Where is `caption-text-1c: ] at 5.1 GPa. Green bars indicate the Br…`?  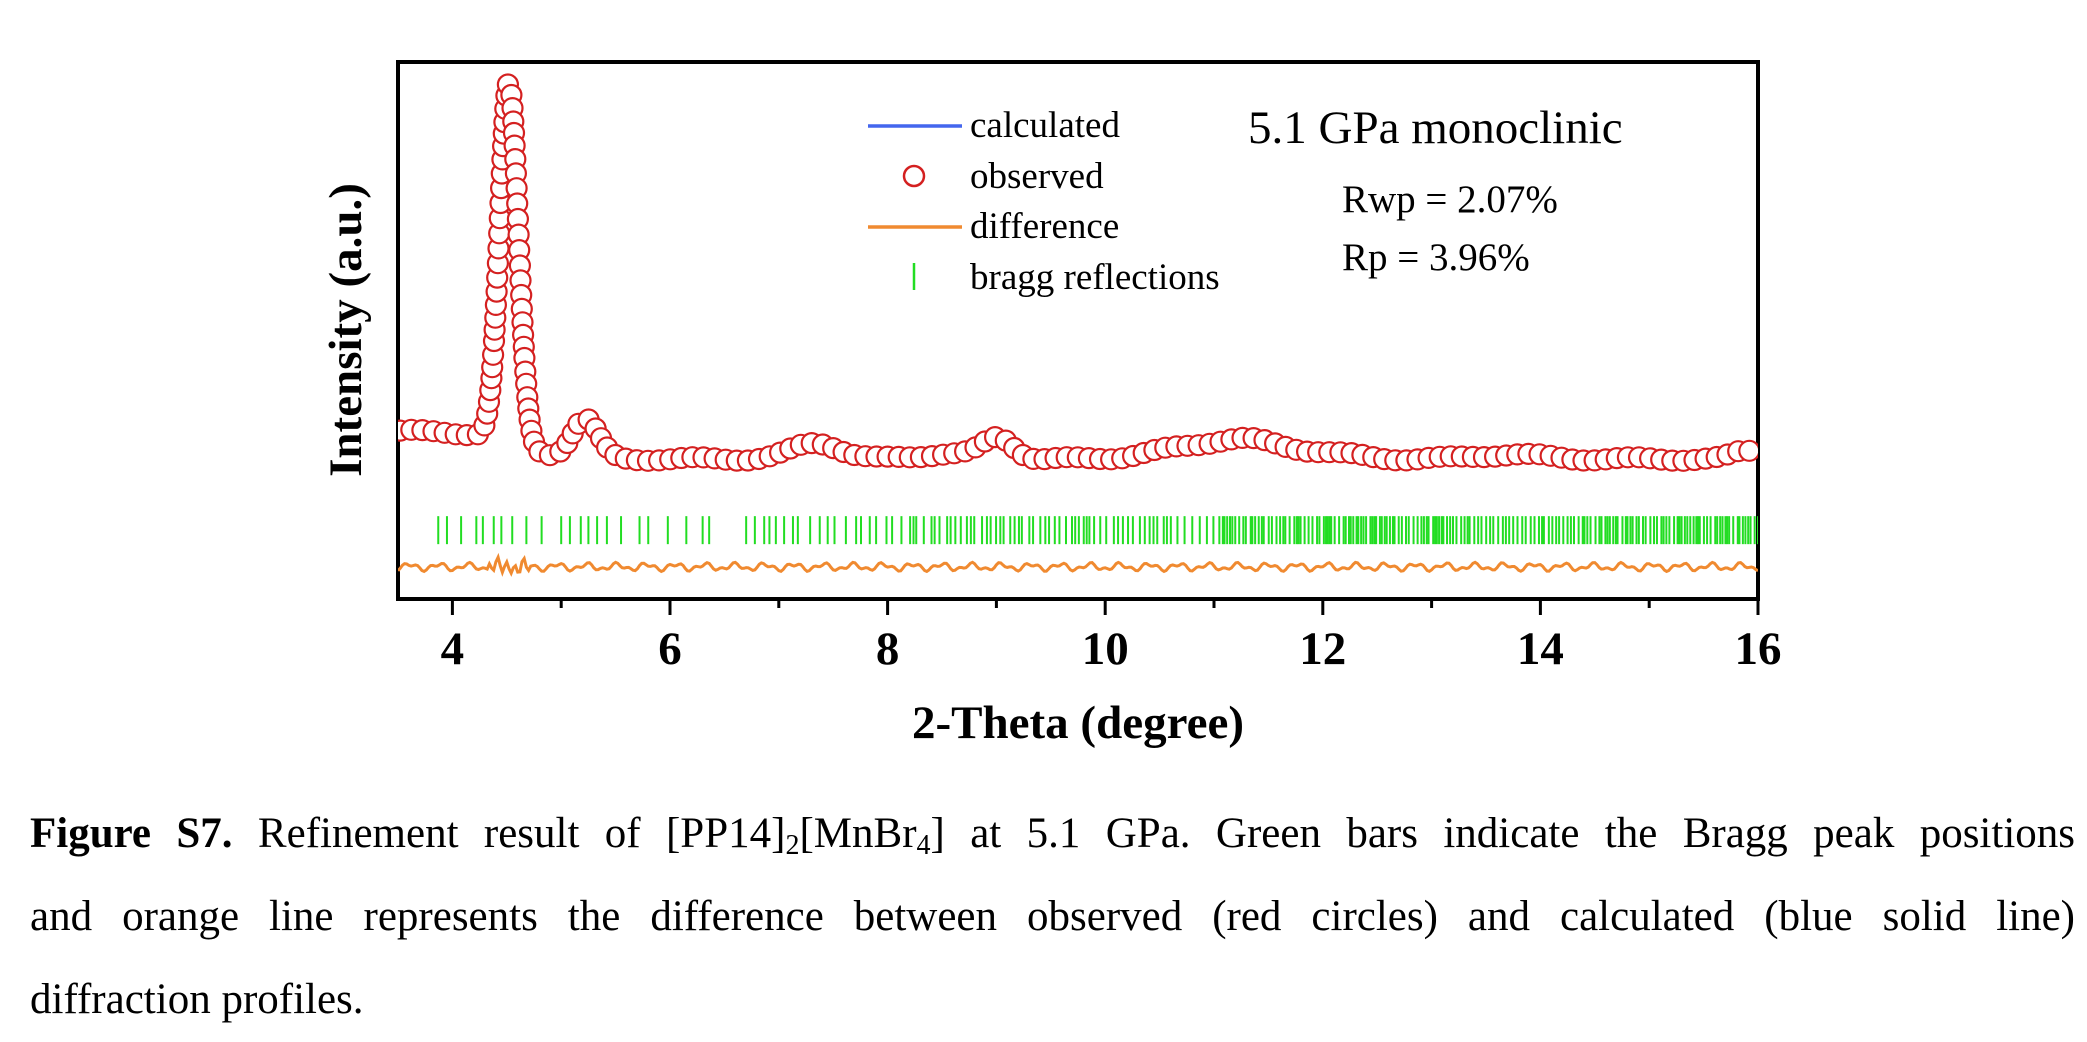
caption-text-1c: ] at 5.1 GPa. Green bars indicate the Br… is located at coordinates (1503, 833).